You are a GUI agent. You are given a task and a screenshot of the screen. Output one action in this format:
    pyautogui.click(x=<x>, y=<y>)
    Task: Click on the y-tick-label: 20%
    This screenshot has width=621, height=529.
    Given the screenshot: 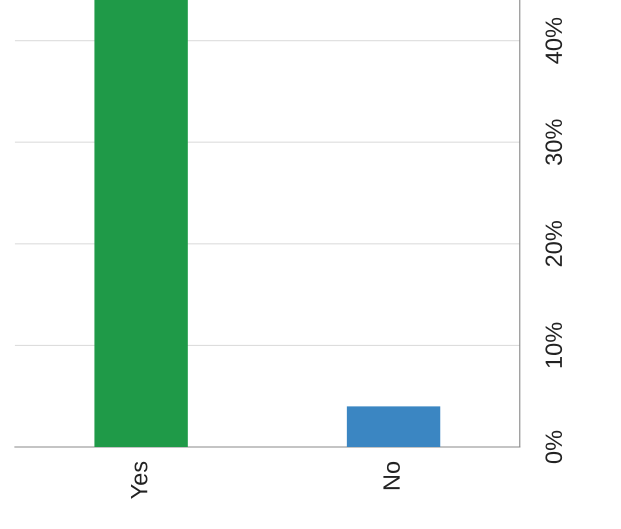 What is the action you would take?
    pyautogui.click(x=553, y=243)
    